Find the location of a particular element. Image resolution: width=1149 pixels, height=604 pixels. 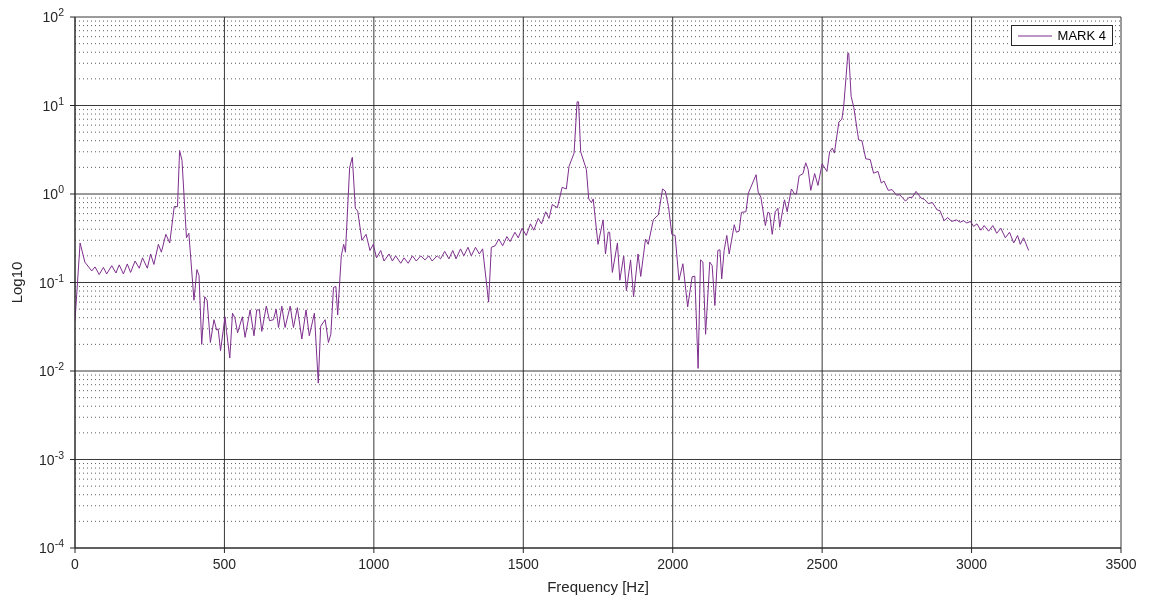

y-tick-label: 10$^{-3}$ is located at coordinates (52, 458).